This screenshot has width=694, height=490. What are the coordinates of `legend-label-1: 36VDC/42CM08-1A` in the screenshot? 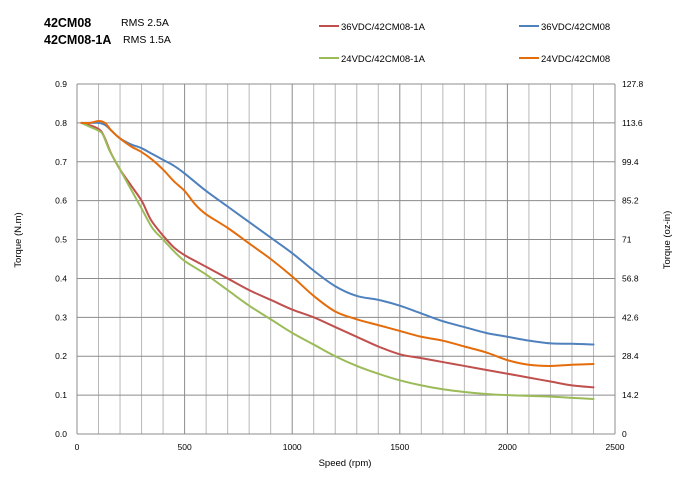 It's located at (383, 27).